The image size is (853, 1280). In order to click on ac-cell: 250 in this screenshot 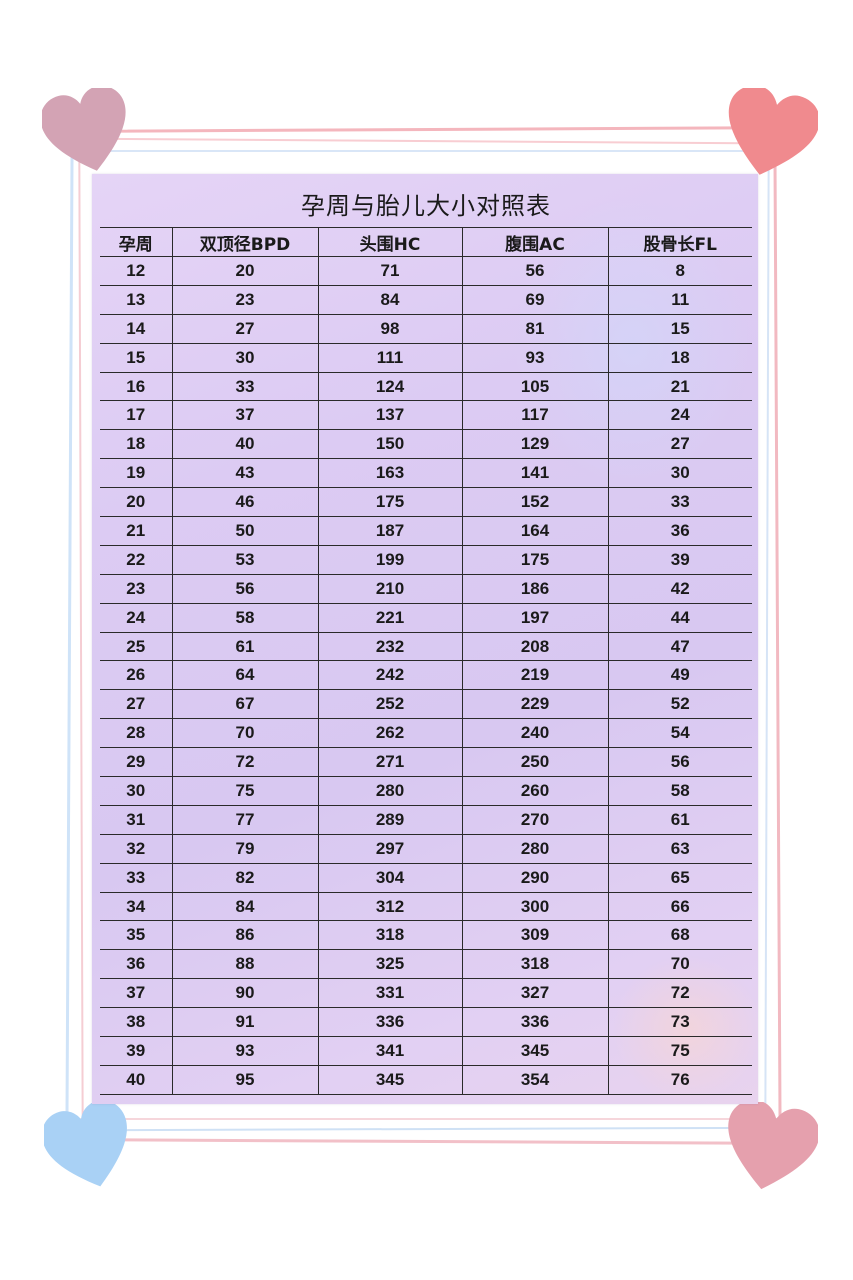, I will do `click(535, 762)`.